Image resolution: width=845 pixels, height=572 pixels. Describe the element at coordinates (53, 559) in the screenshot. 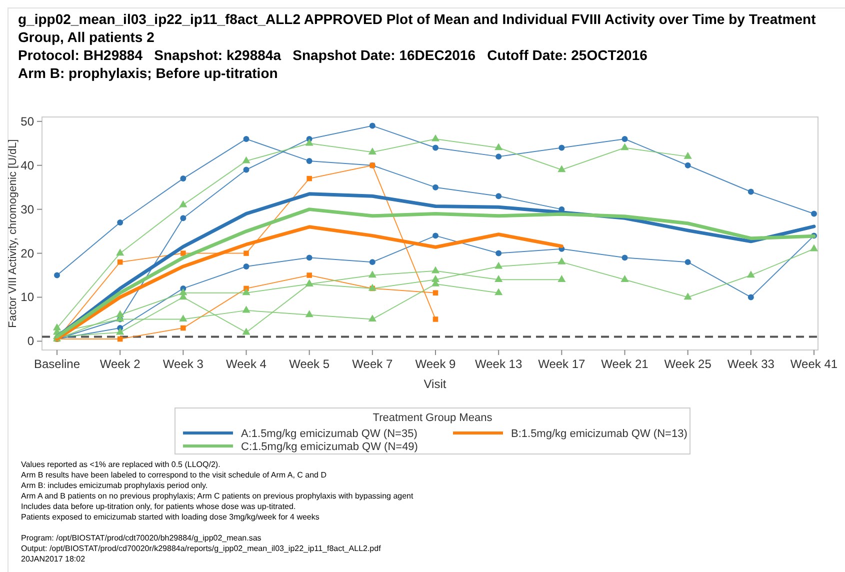

I see `text: 20JAN2017 18:02` at that location.